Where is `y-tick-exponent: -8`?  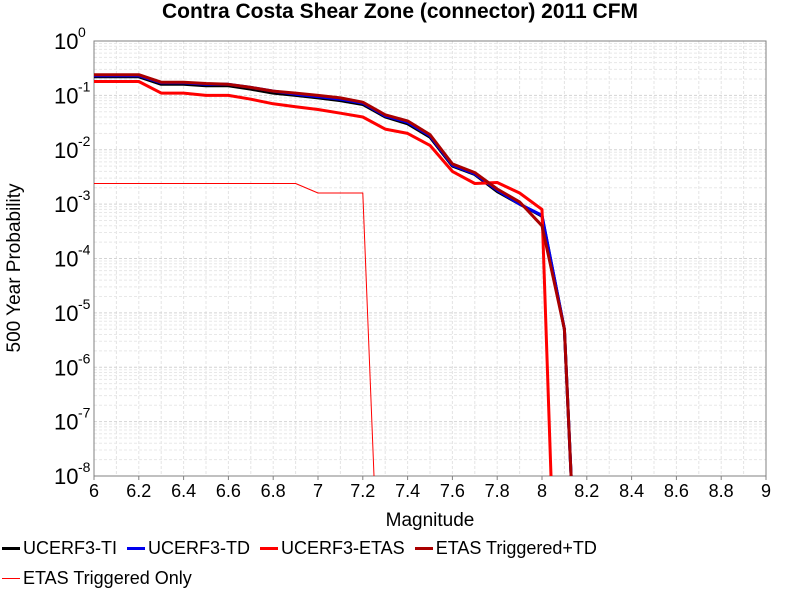
y-tick-exponent: -8 is located at coordinates (84, 467).